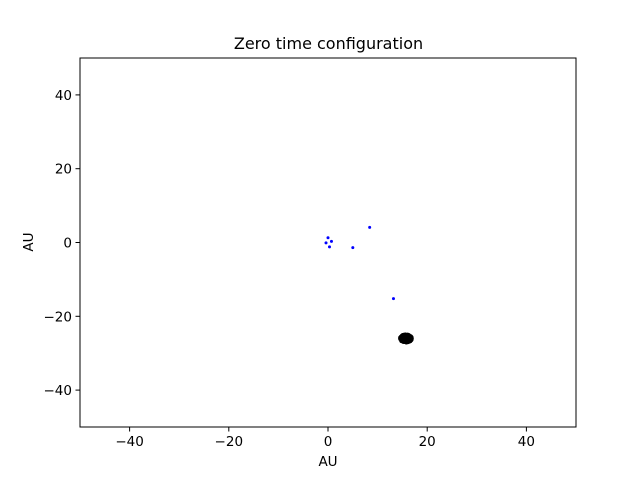  Describe the element at coordinates (427, 442) in the screenshot. I see `x-tick-label: 20` at that location.